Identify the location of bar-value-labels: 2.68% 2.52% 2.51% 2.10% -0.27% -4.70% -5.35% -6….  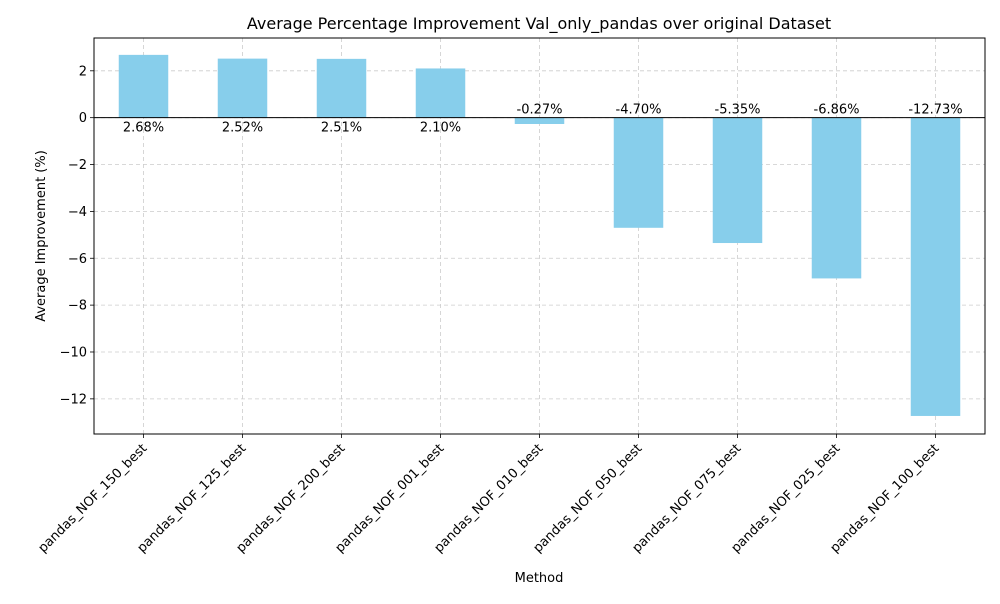
(543, 119).